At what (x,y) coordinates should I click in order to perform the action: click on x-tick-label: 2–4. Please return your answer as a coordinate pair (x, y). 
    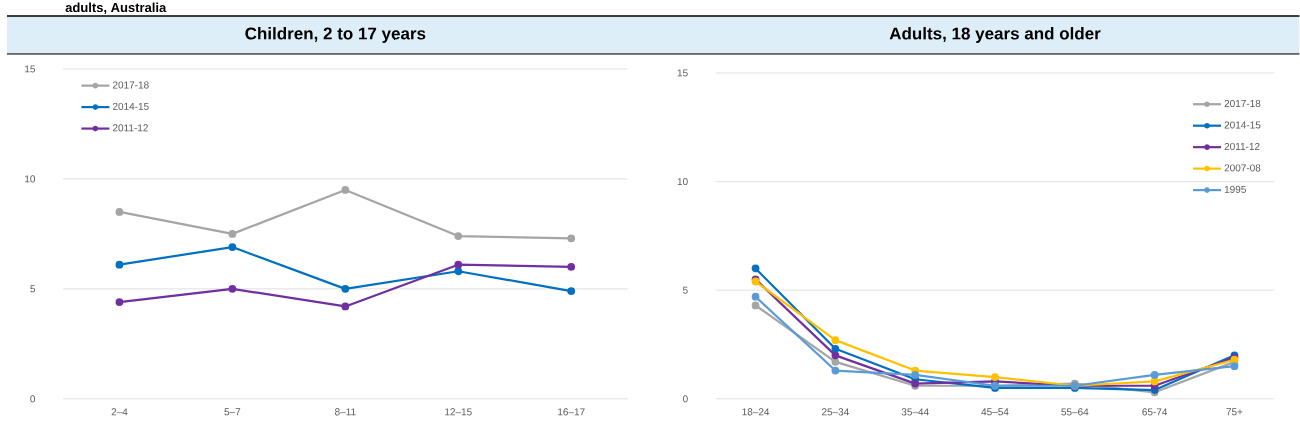
    Looking at the image, I should click on (119, 412).